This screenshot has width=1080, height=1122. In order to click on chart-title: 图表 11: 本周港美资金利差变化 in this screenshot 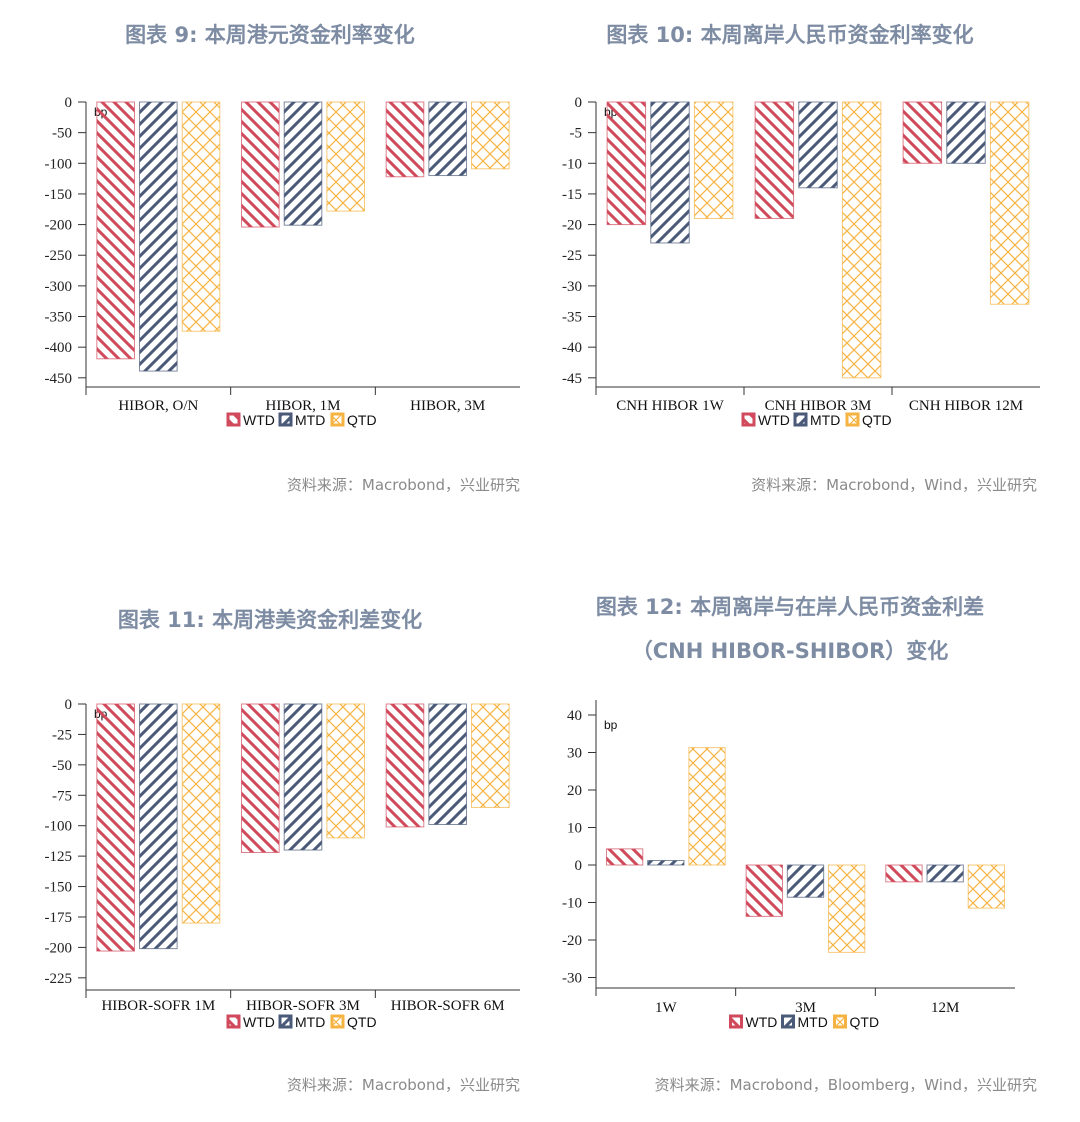, I will do `click(270, 620)`.